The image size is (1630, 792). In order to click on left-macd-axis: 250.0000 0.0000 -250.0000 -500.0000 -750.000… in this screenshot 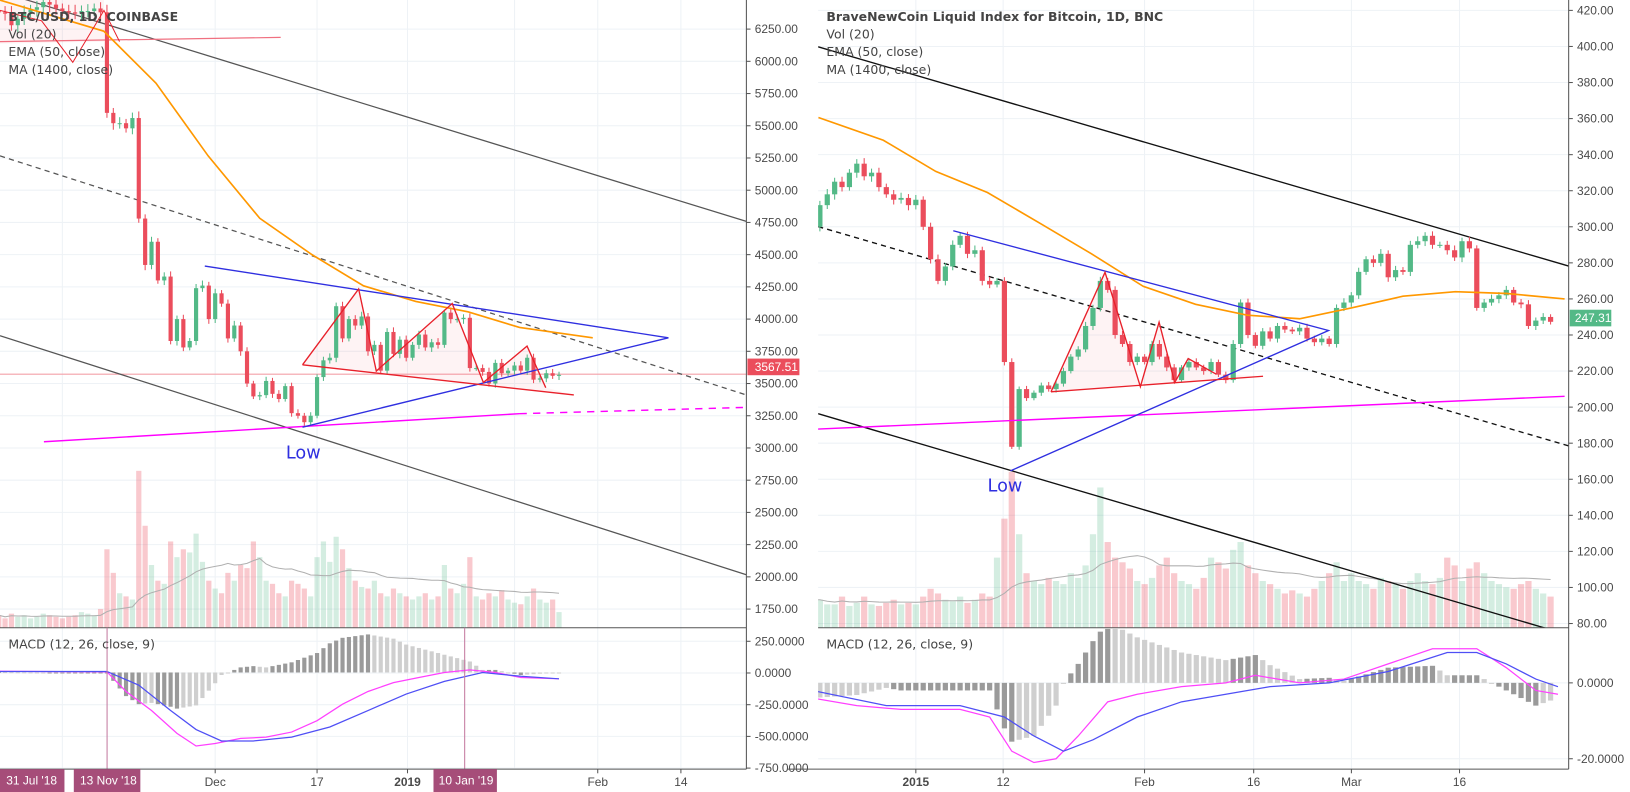, I will do `click(777, 704)`.